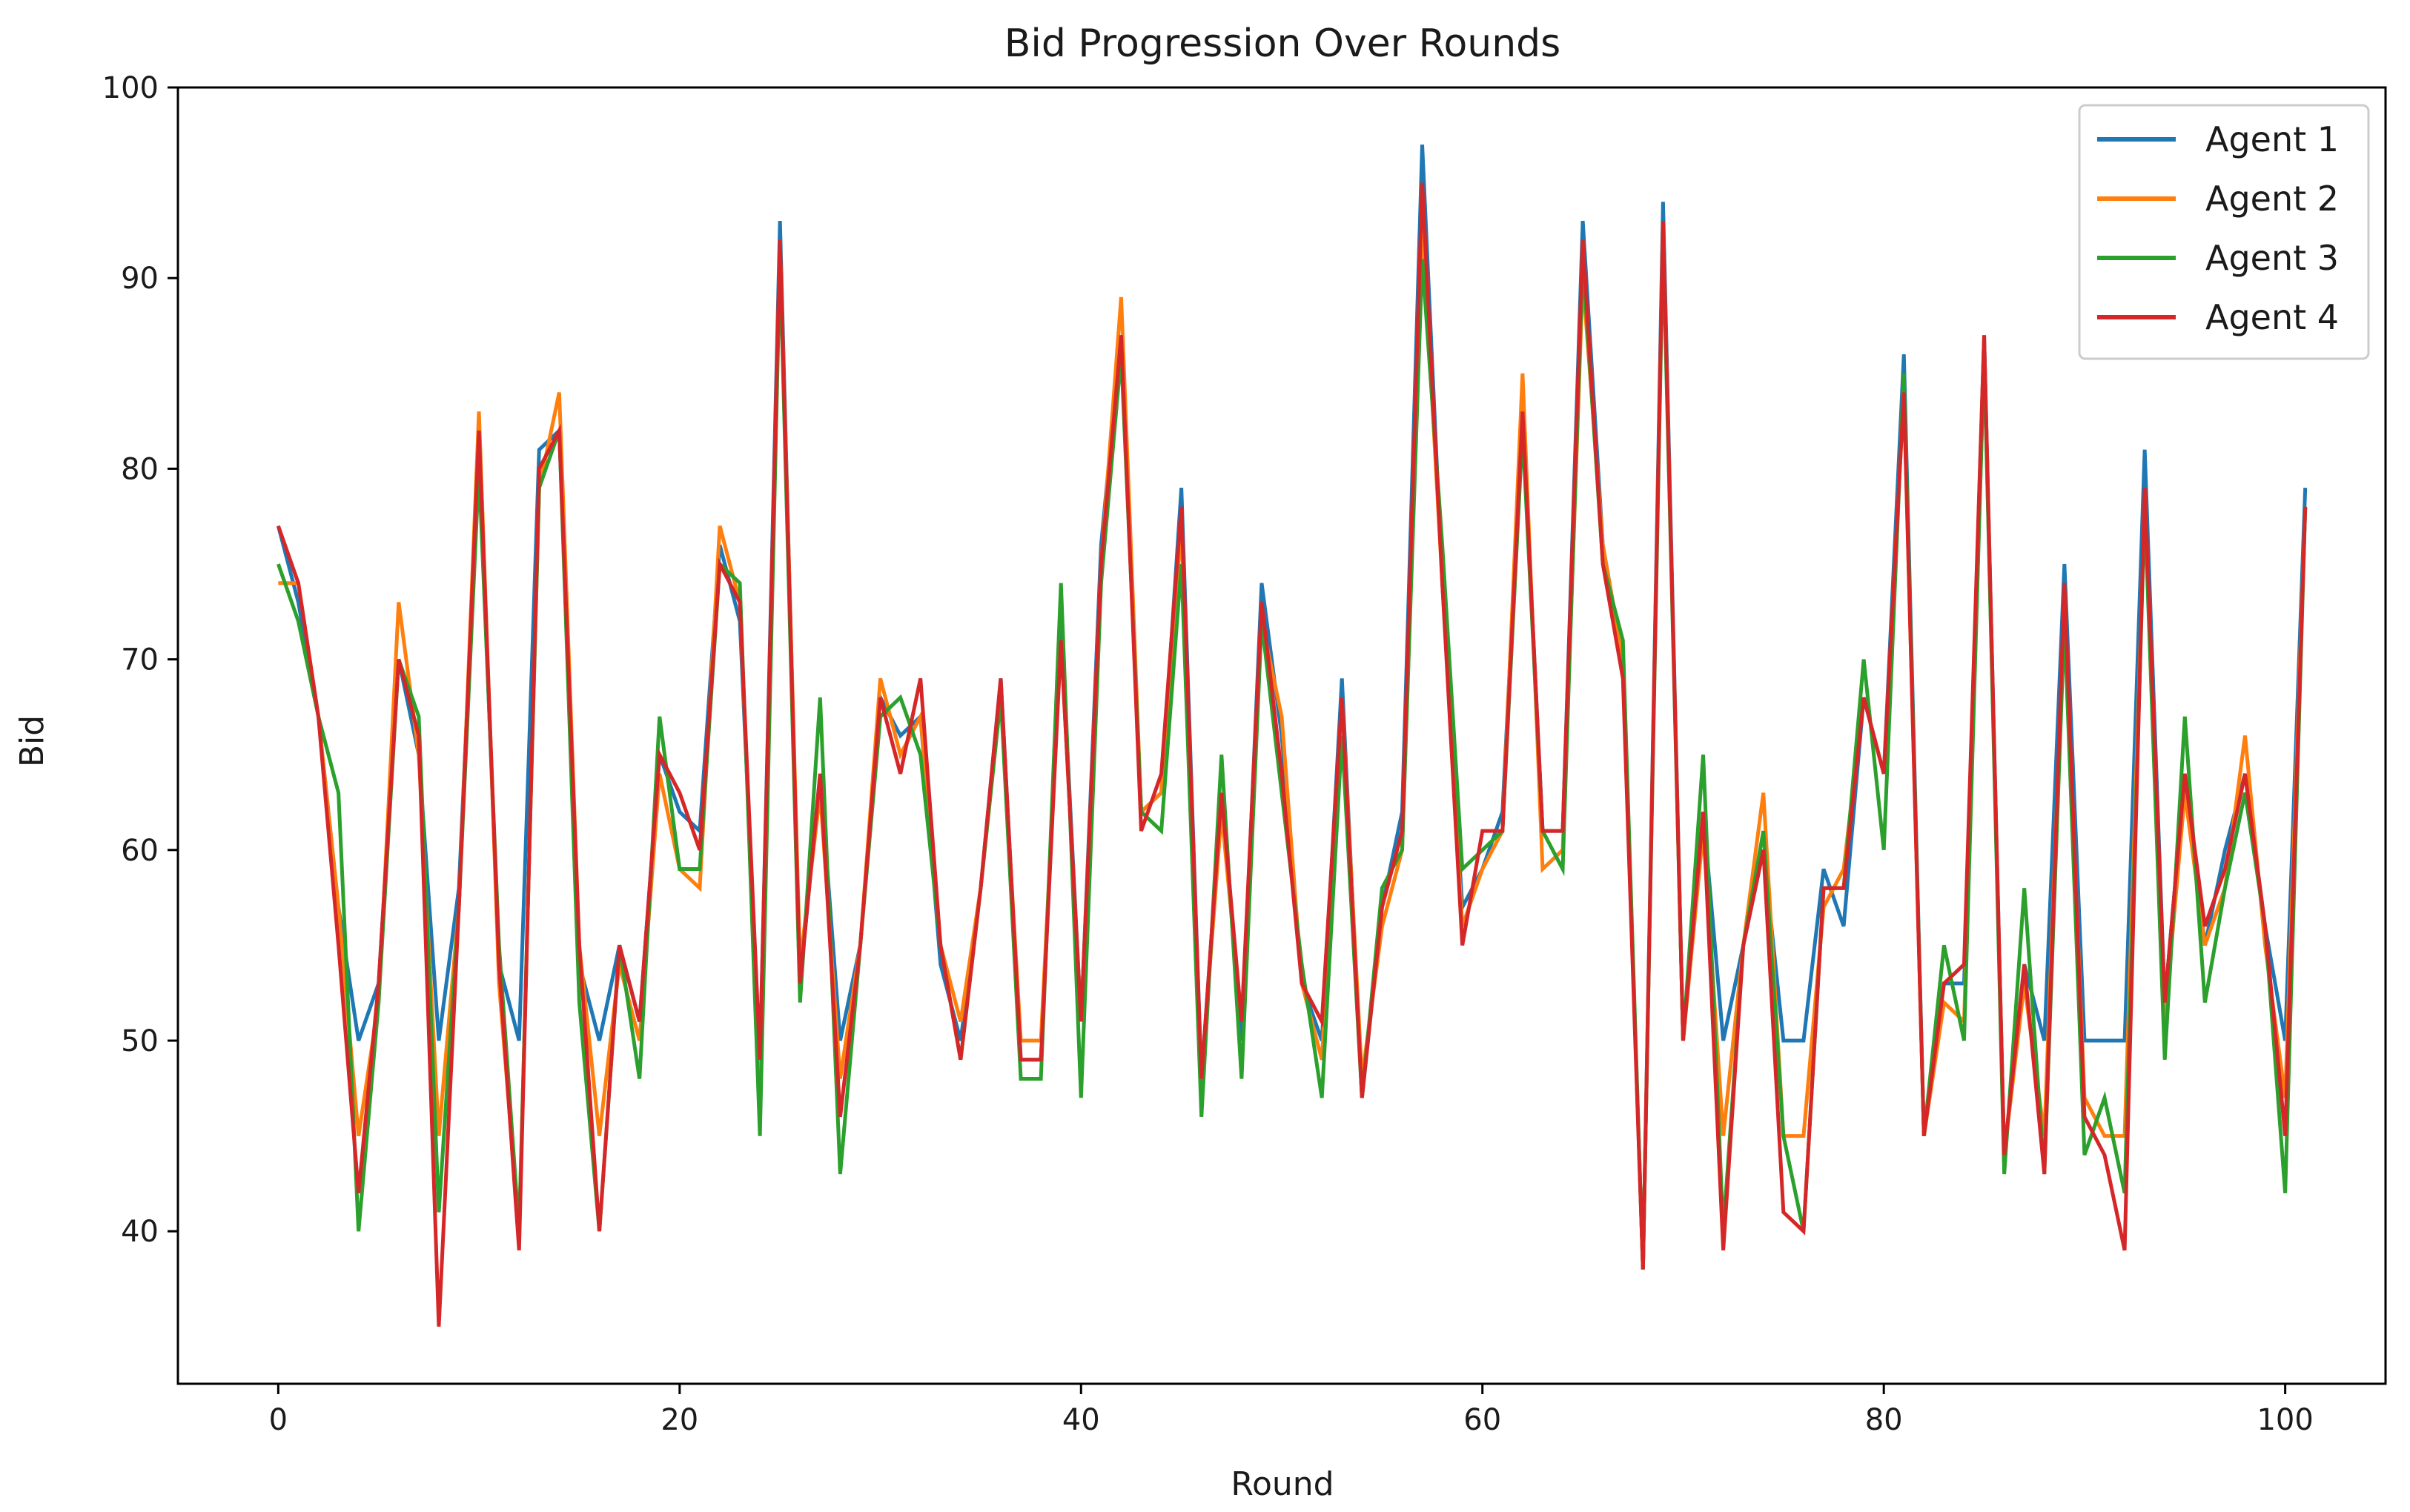 The height and width of the screenshot is (1512, 2410). I want to click on legend: Agent 1 Agent 2 Agent 3 Agent 4, so click(2224, 232).